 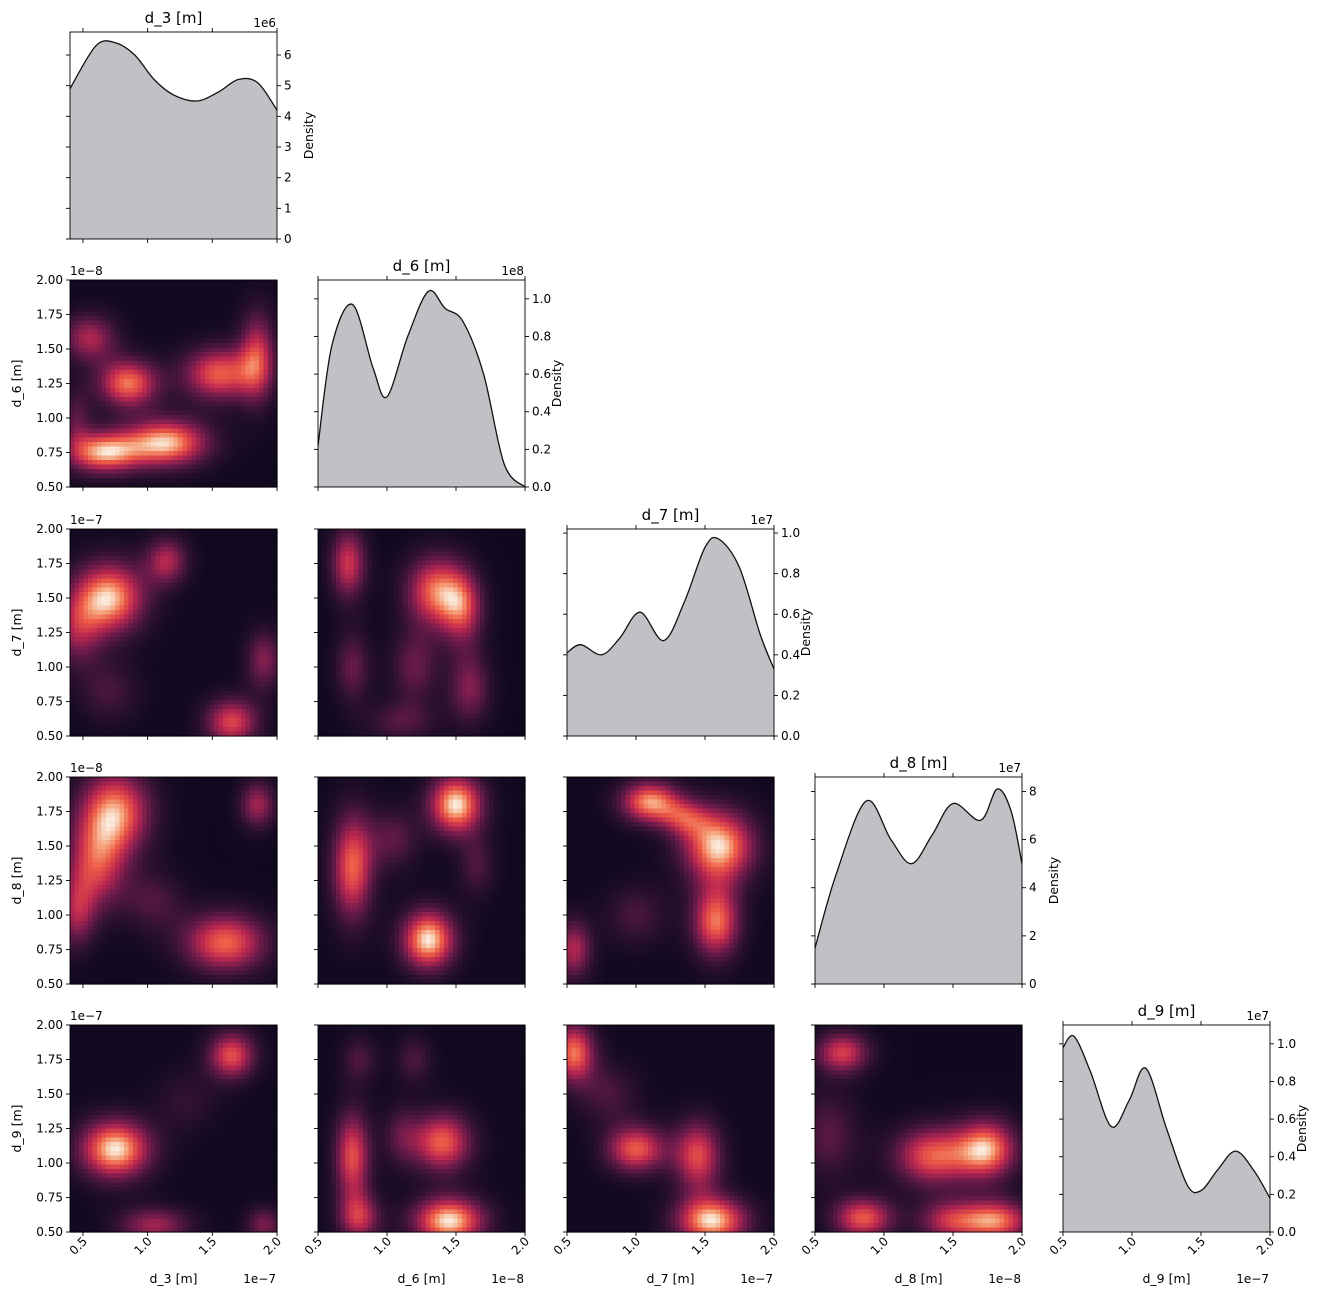 I want to click on y-axis-title: d_9 [m], so click(x=16, y=1128).